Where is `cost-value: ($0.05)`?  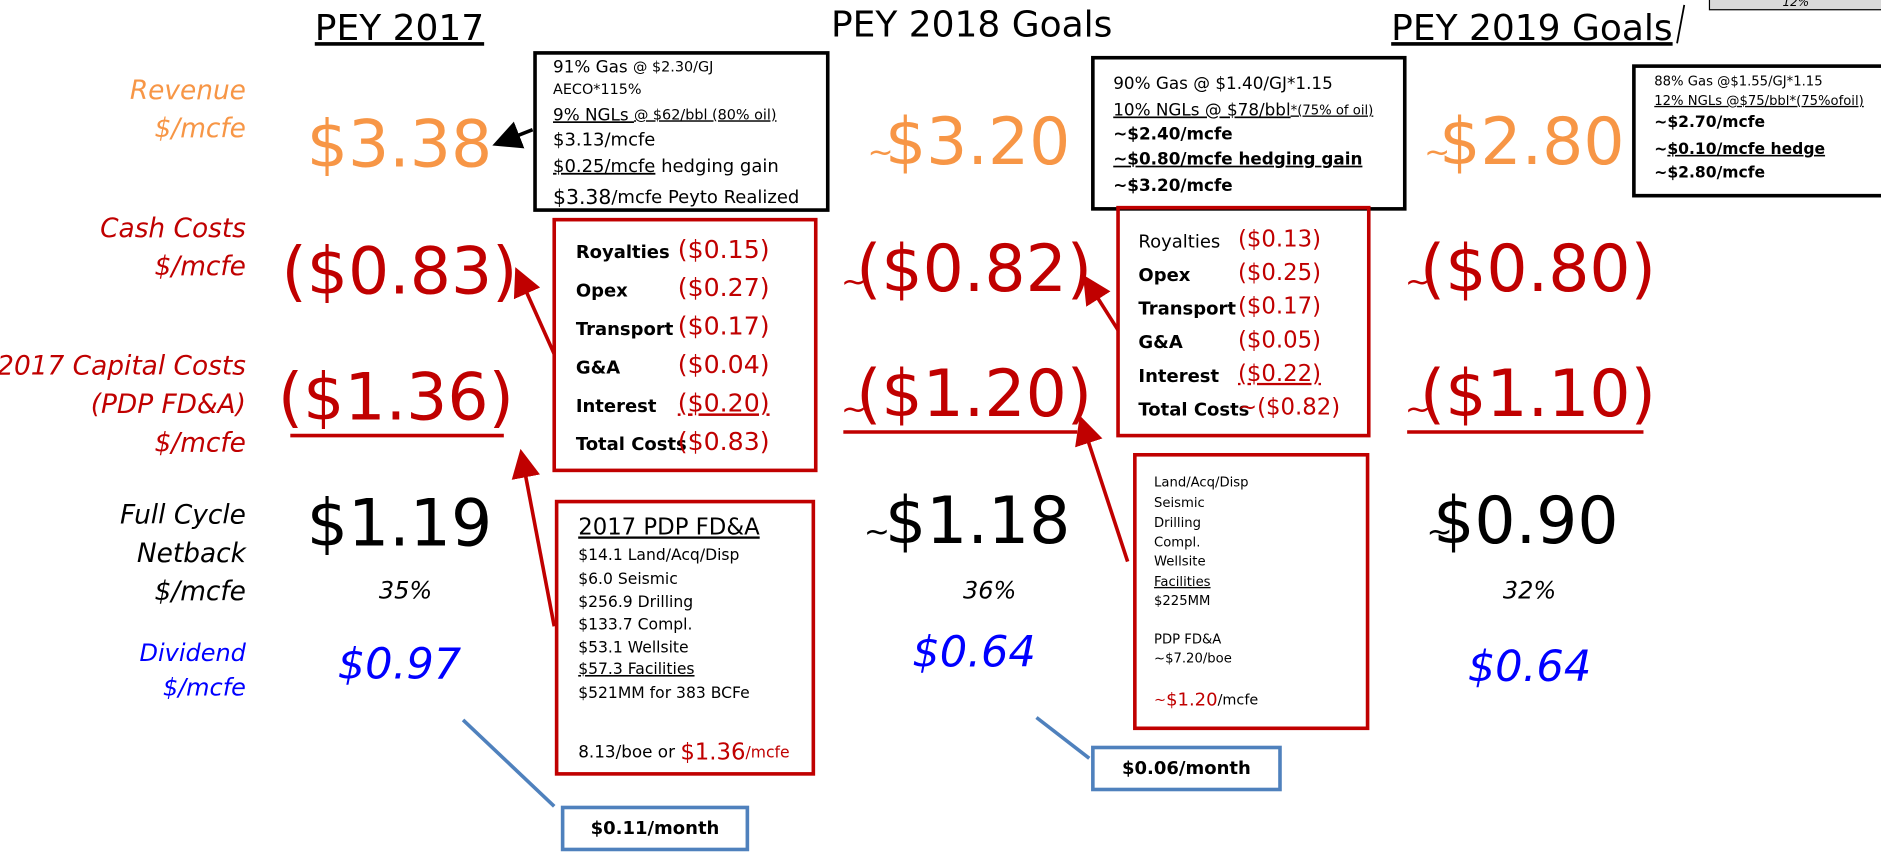
cost-value: ($0.05) is located at coordinates (1279, 340).